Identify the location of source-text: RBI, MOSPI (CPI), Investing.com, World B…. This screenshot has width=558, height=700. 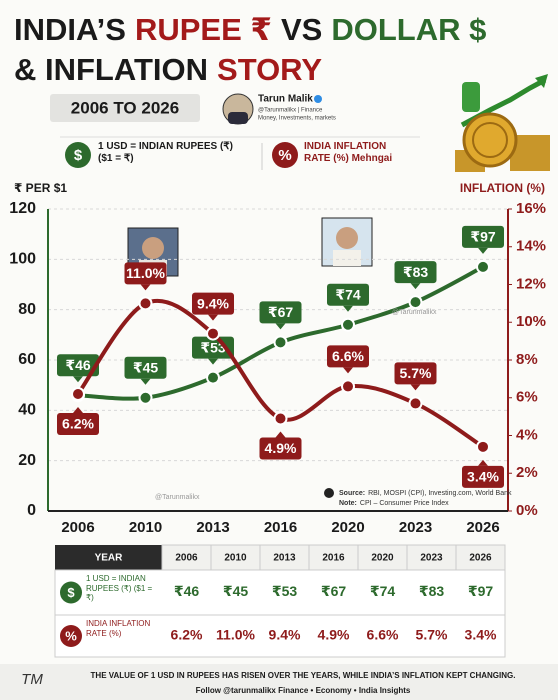
(440, 493).